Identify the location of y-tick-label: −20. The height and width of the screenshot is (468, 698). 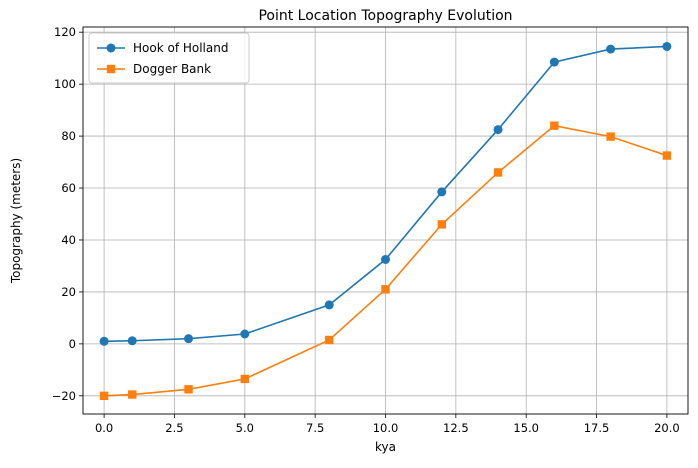
(64, 396).